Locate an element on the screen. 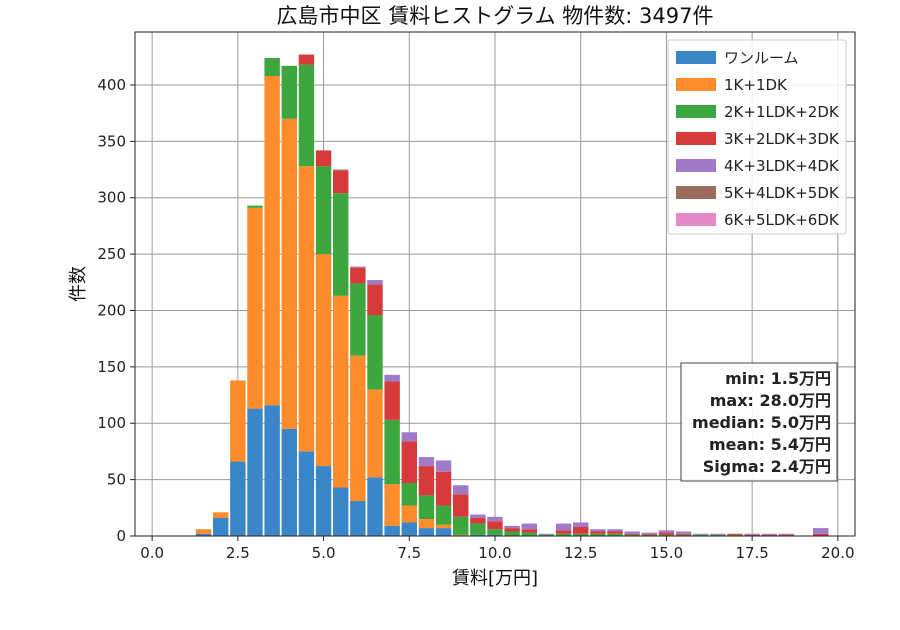  x-tick-label: 20.0 is located at coordinates (837, 553).